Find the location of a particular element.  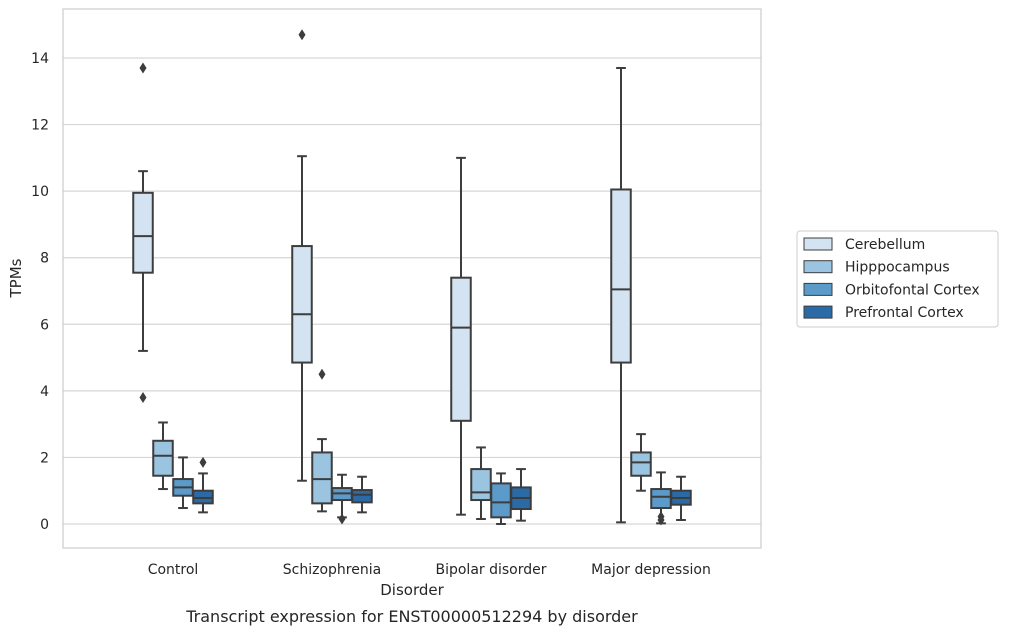

x-tick-label: Control is located at coordinates (173, 570).